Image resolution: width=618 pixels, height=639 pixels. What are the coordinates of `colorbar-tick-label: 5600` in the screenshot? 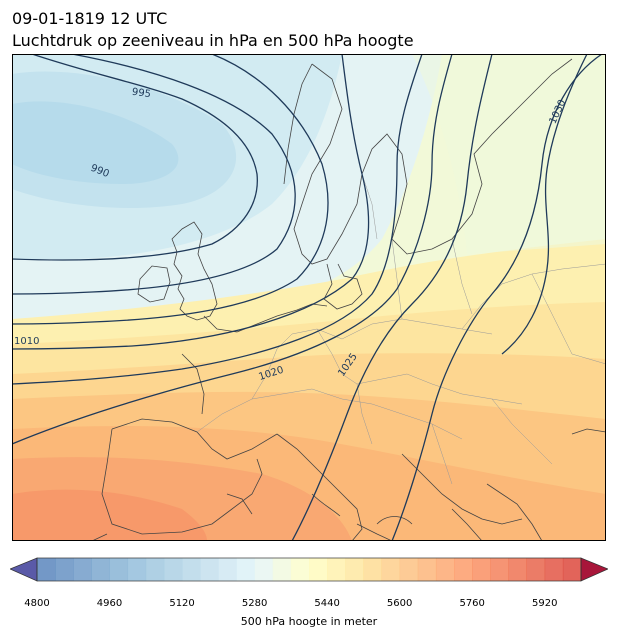 It's located at (399, 603).